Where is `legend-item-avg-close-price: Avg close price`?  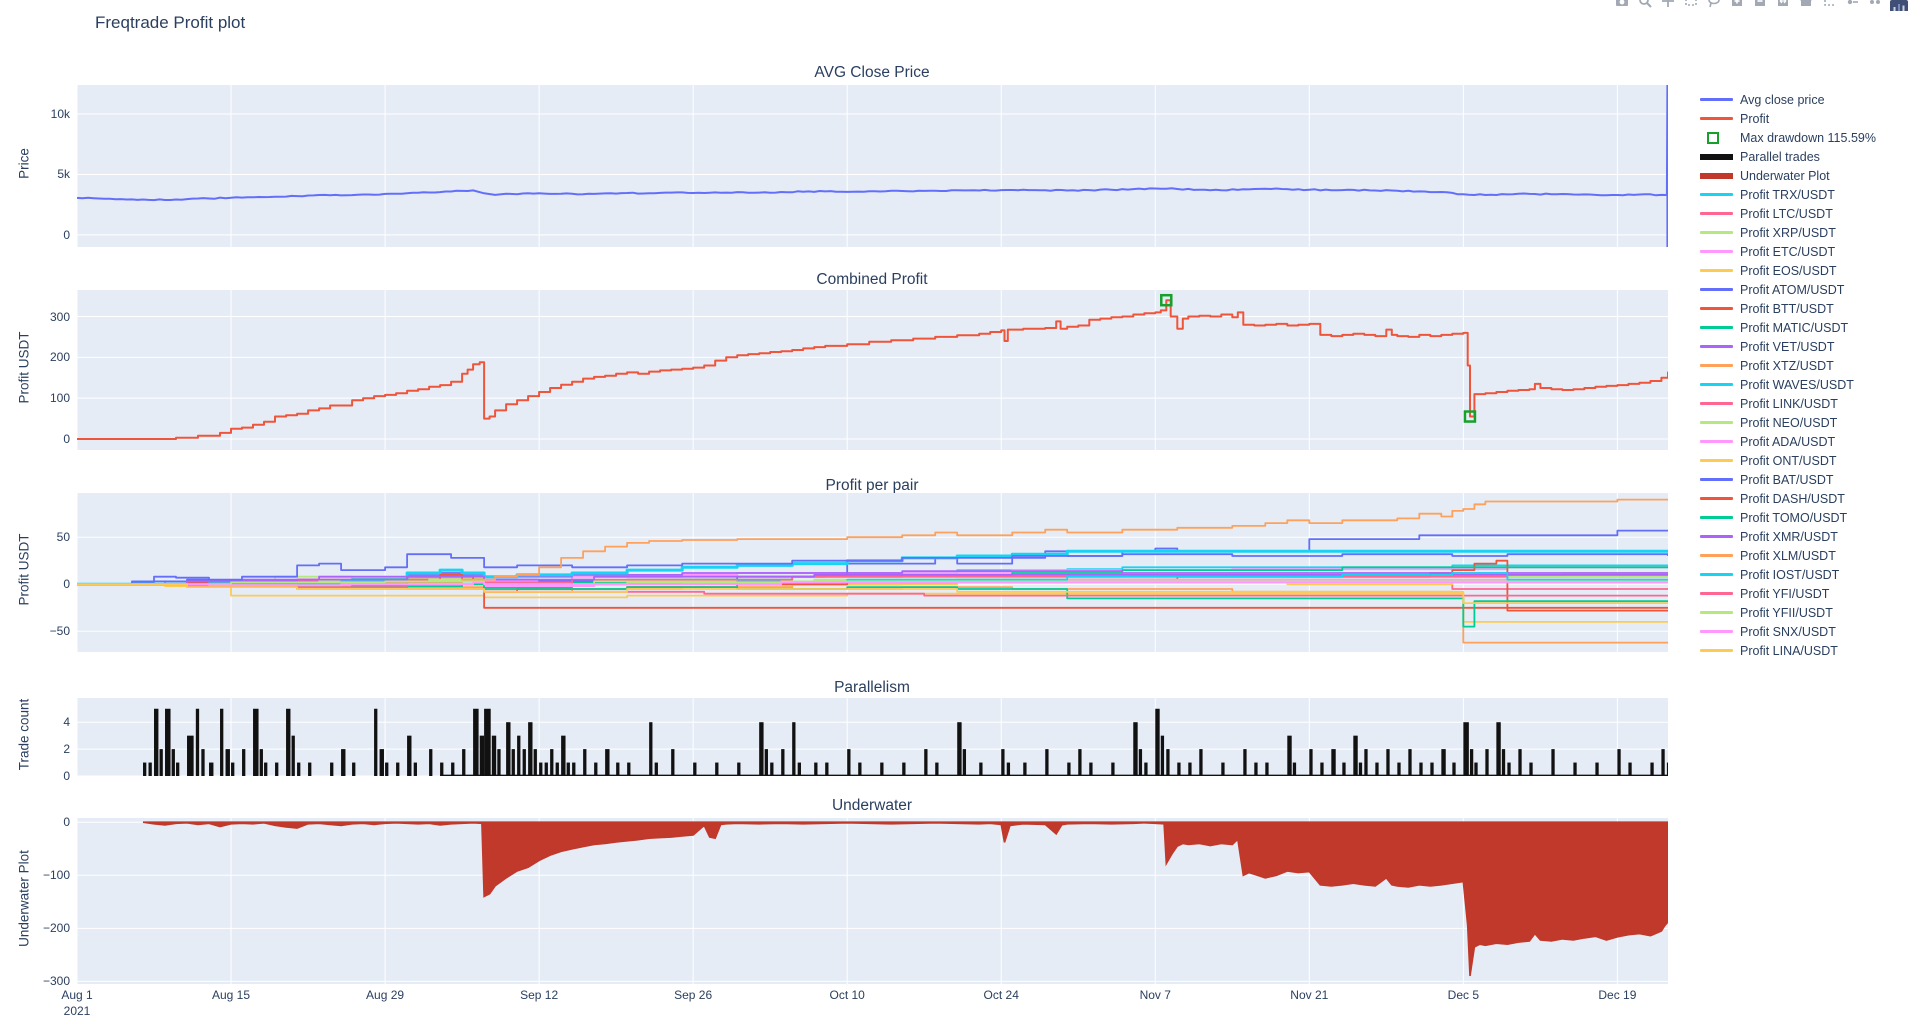 legend-item-avg-close-price: Avg close price is located at coordinates (1788, 99).